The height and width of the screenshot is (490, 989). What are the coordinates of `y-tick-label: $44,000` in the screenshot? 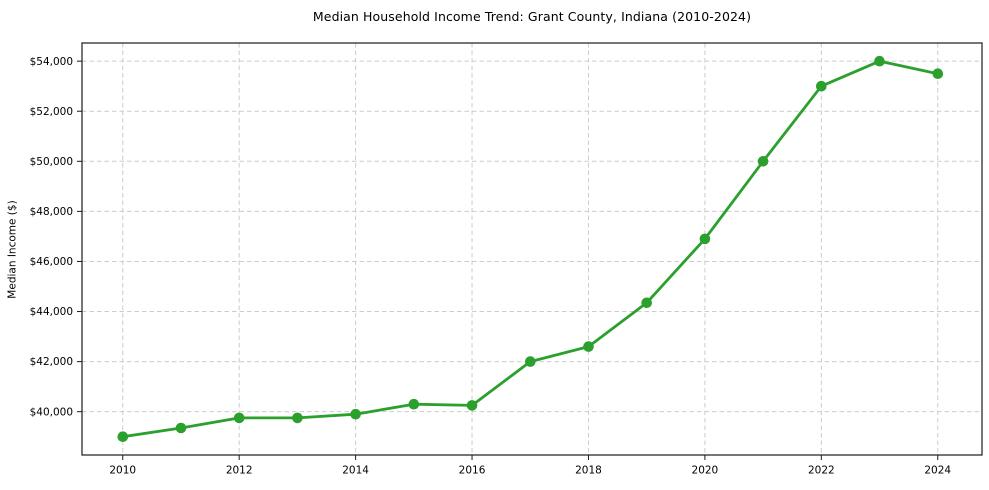 It's located at (51, 312).